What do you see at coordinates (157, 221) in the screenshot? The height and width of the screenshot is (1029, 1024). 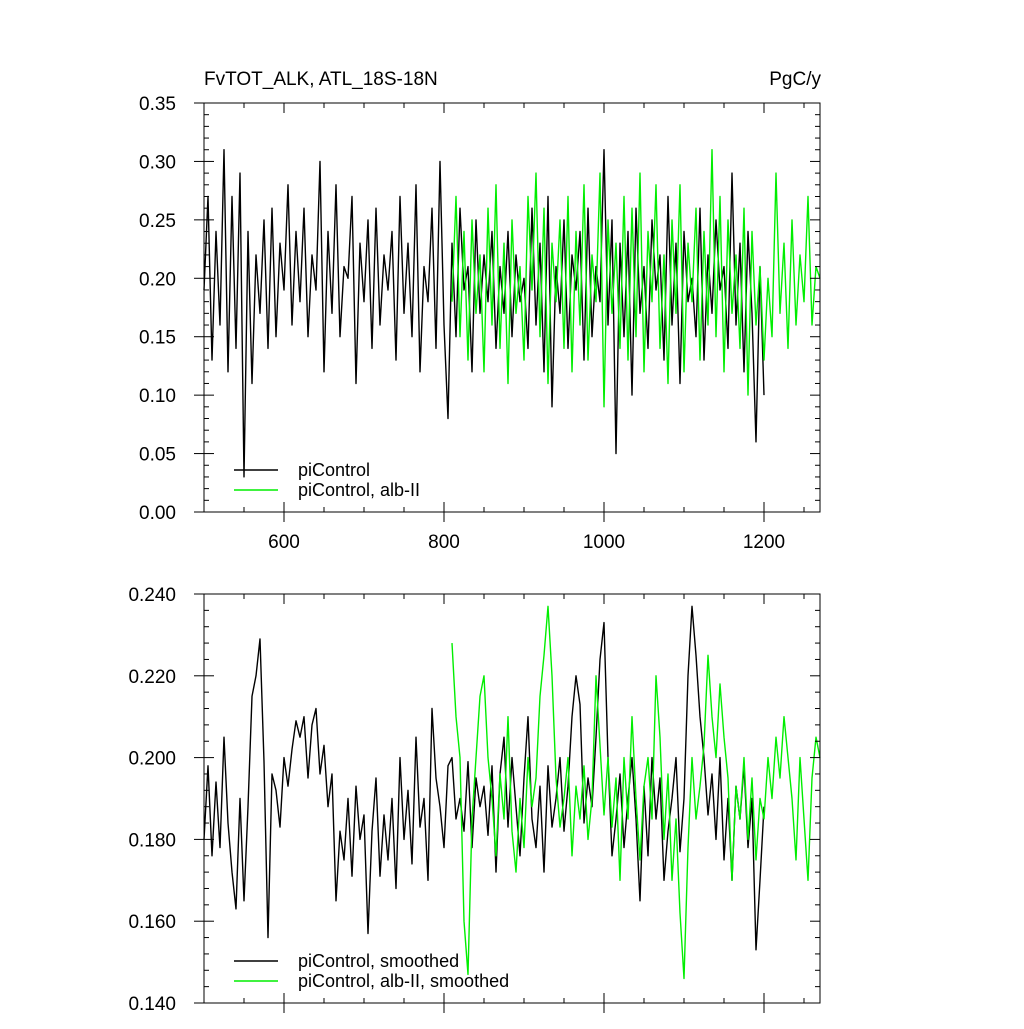 I see `y-tick-label: 0.25` at bounding box center [157, 221].